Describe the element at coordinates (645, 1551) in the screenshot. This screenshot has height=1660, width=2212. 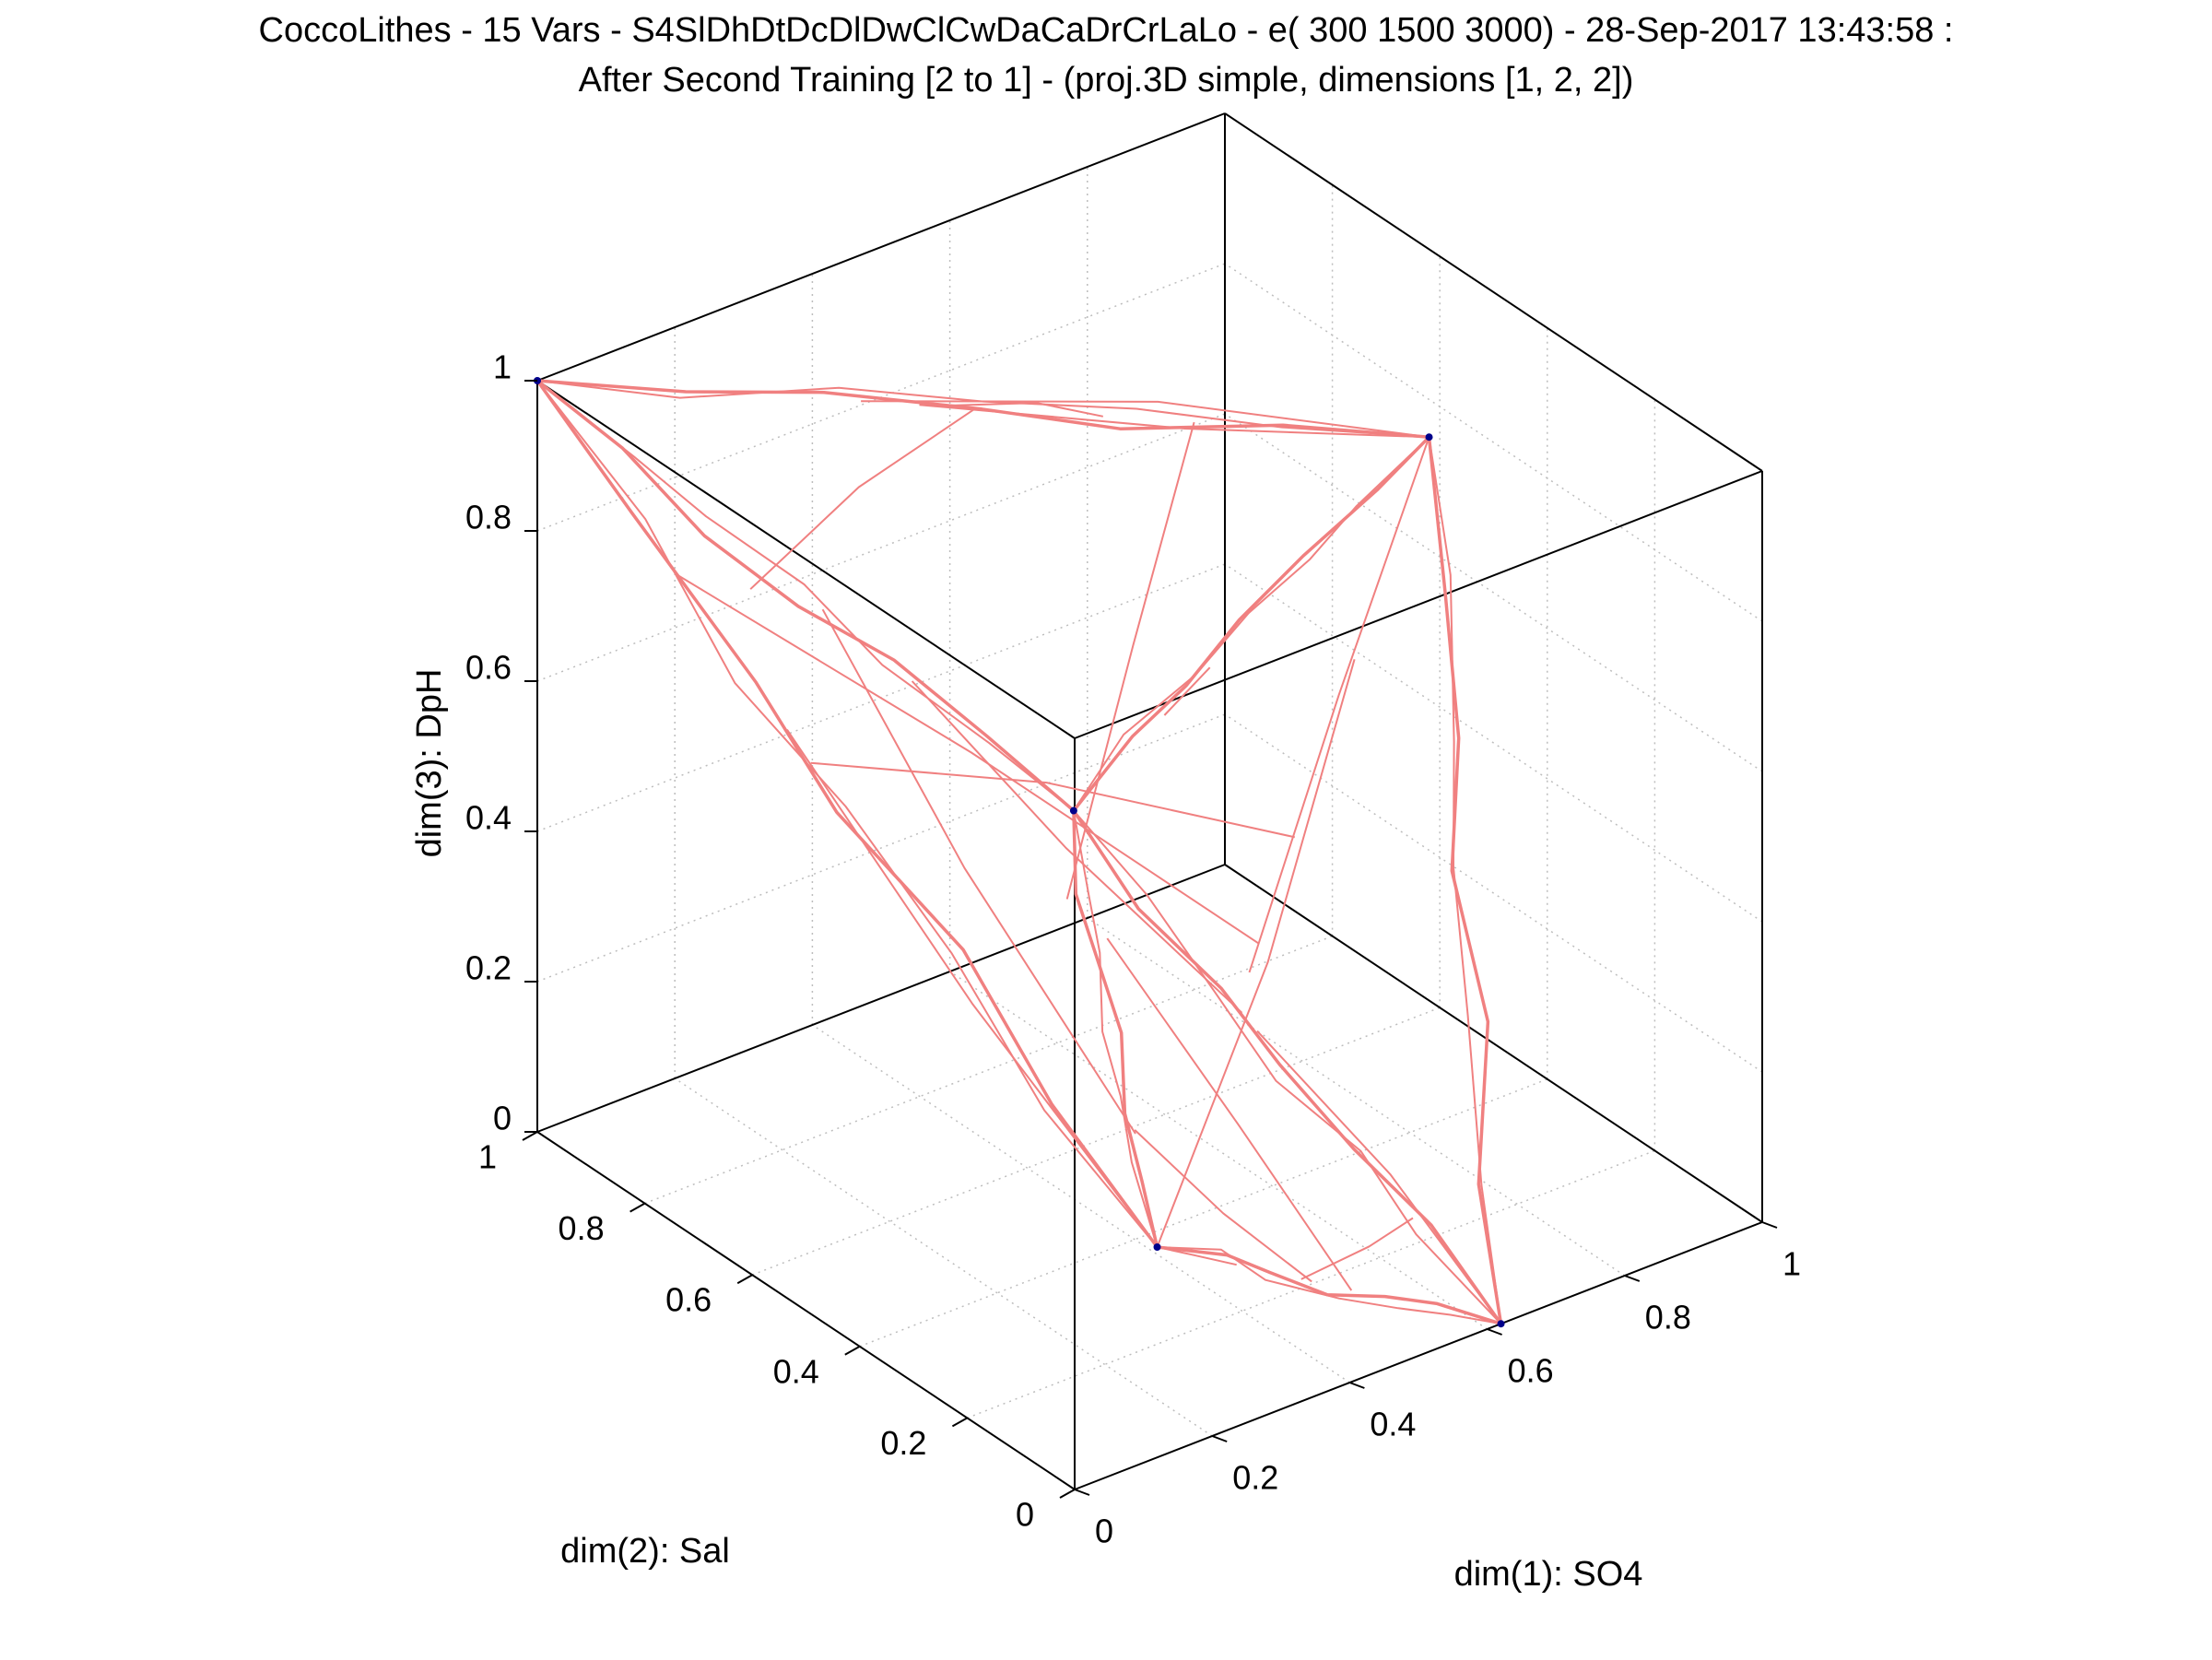
I see `y-axis-label: dim(2): Sal` at that location.